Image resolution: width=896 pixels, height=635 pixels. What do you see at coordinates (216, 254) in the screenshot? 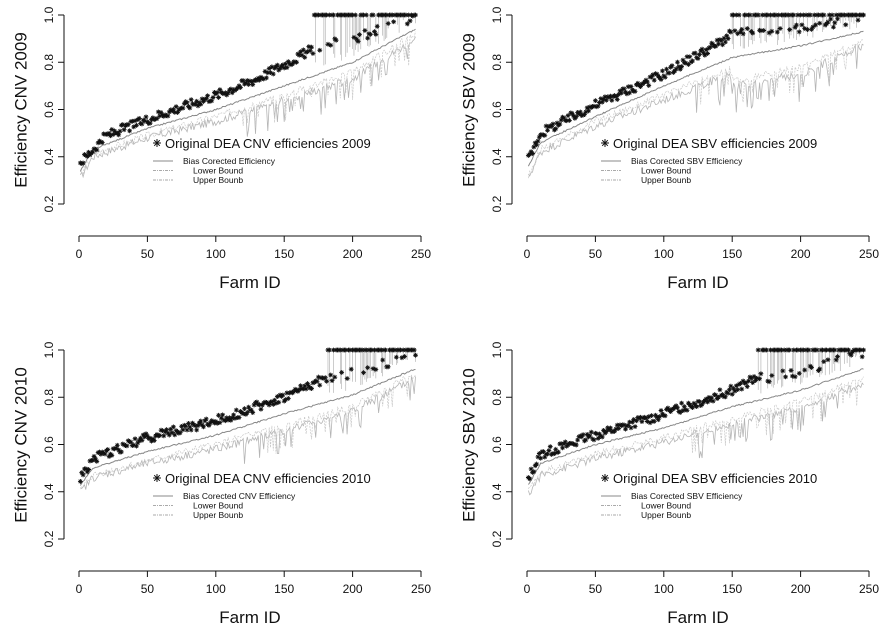
I see `x-tick-label: 100` at bounding box center [216, 254].